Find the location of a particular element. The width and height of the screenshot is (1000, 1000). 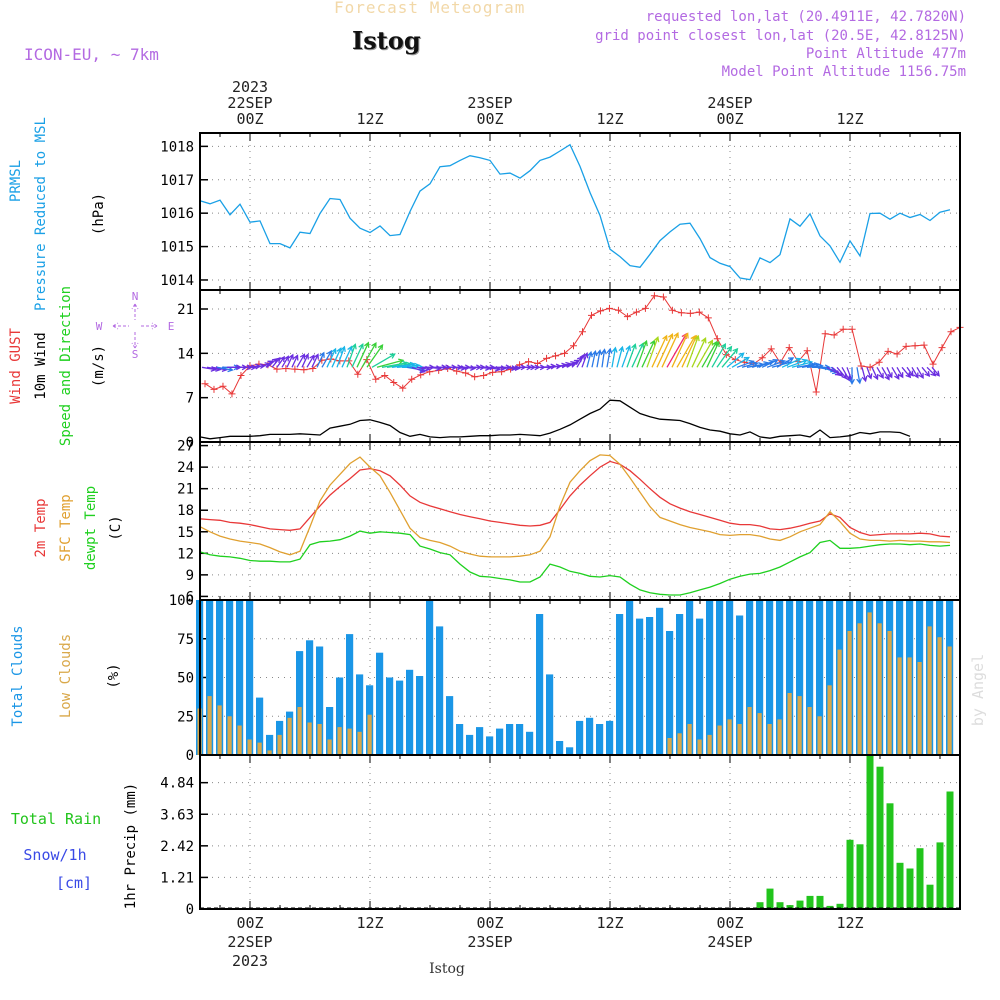

wind-ylabel-10m: 10m Wind is located at coordinates (41, 365).